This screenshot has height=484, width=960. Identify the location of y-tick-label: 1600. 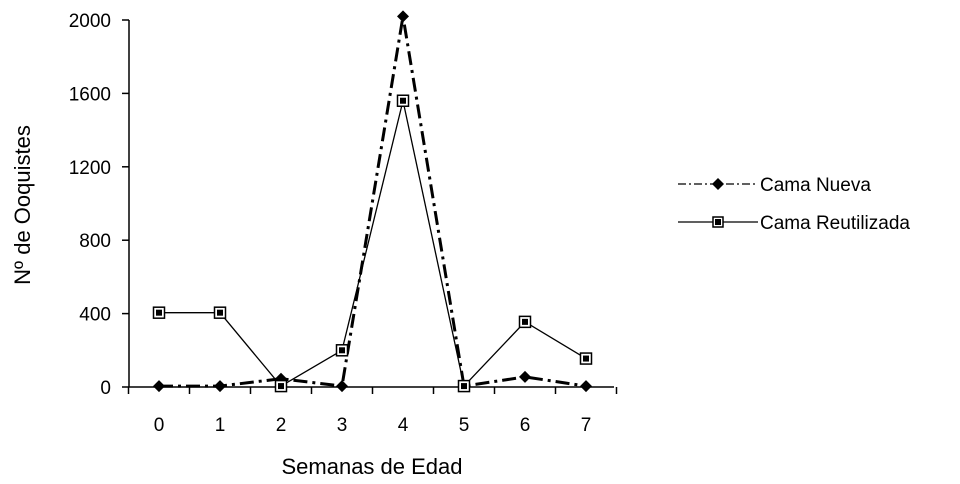
(90, 94).